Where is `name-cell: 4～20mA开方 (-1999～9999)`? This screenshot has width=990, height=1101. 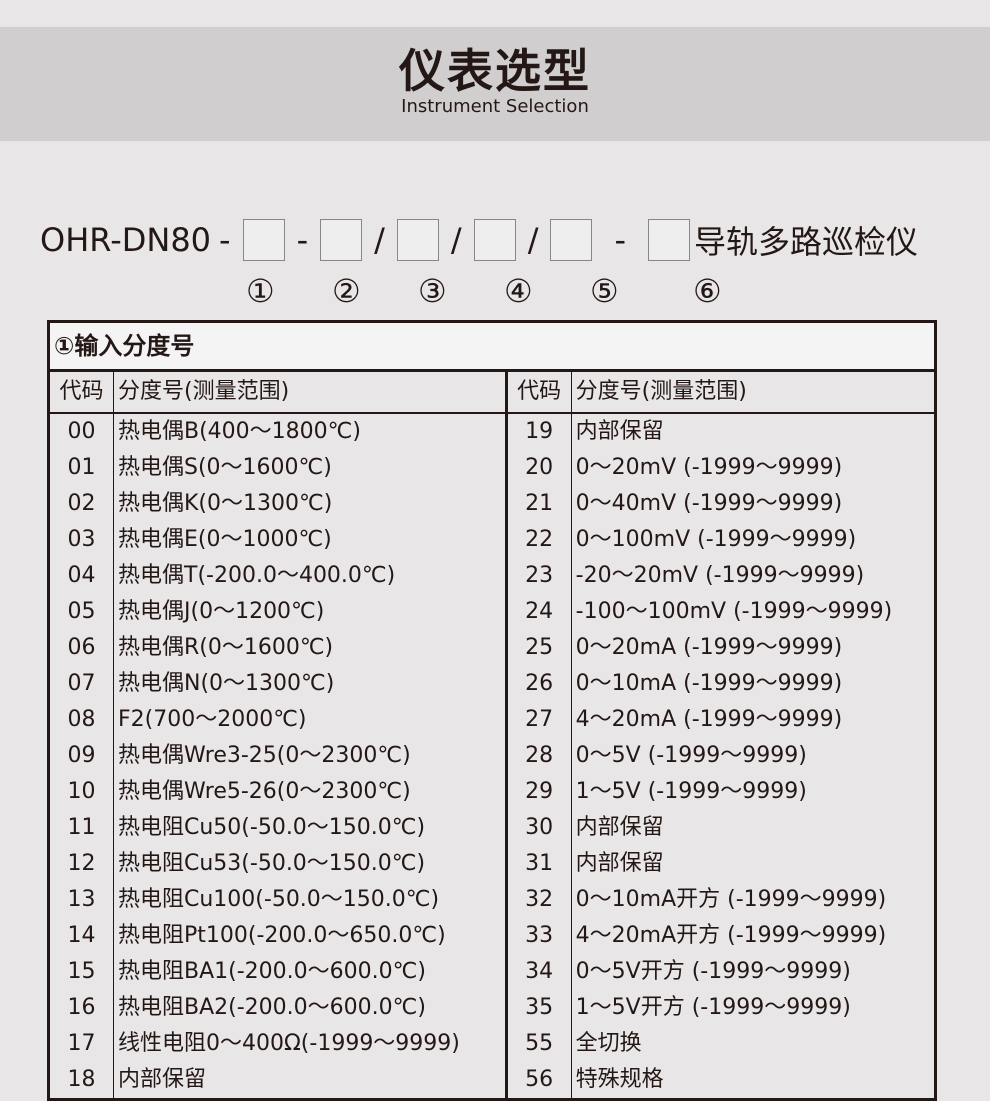 name-cell: 4～20mA开方 (-1999～9999) is located at coordinates (753, 936).